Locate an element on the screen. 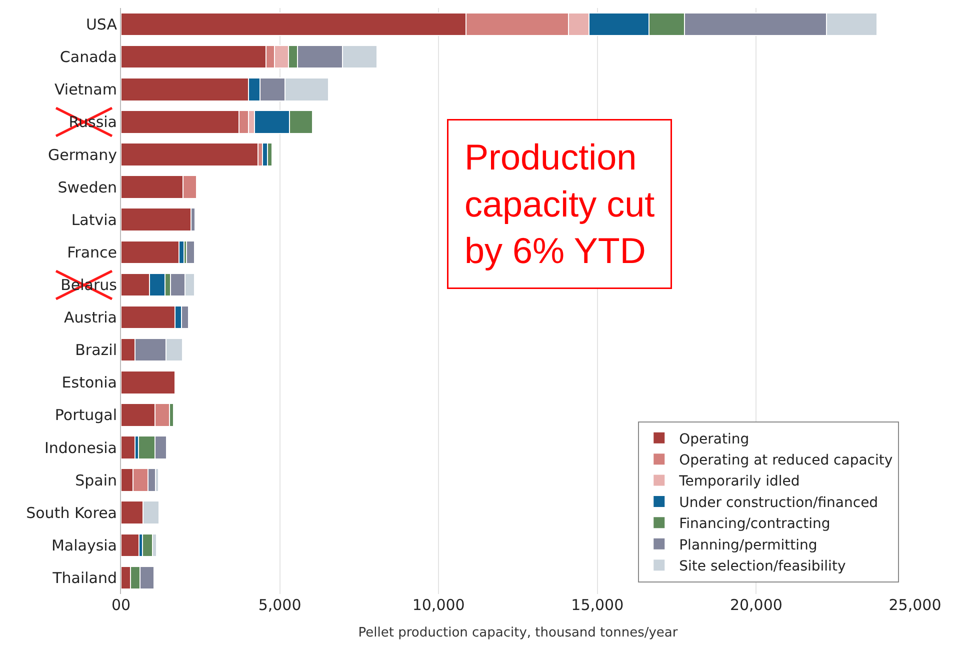 Image resolution: width=957 pixels, height=666 pixels. y-tick-label: Estonia is located at coordinates (89, 383).